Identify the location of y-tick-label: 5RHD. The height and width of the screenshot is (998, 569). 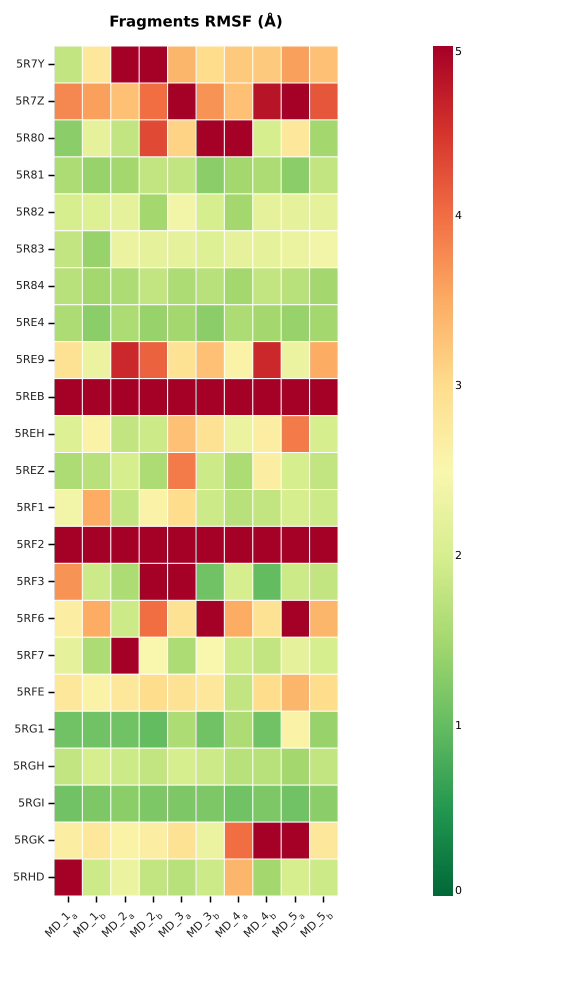
(28, 877).